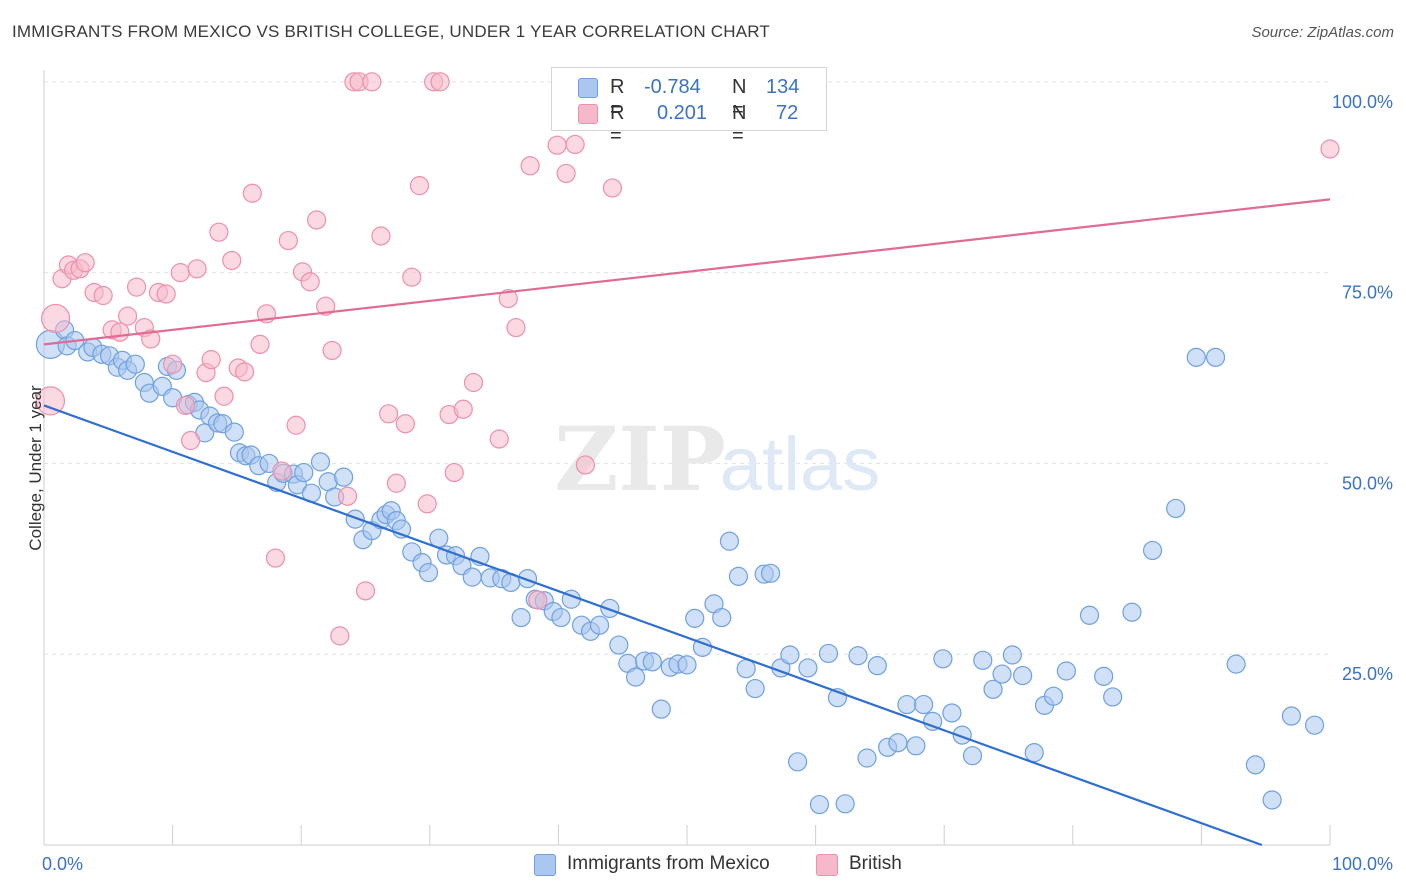 This screenshot has width=1406, height=892. I want to click on legend-r-value: -0.784, so click(672, 87).